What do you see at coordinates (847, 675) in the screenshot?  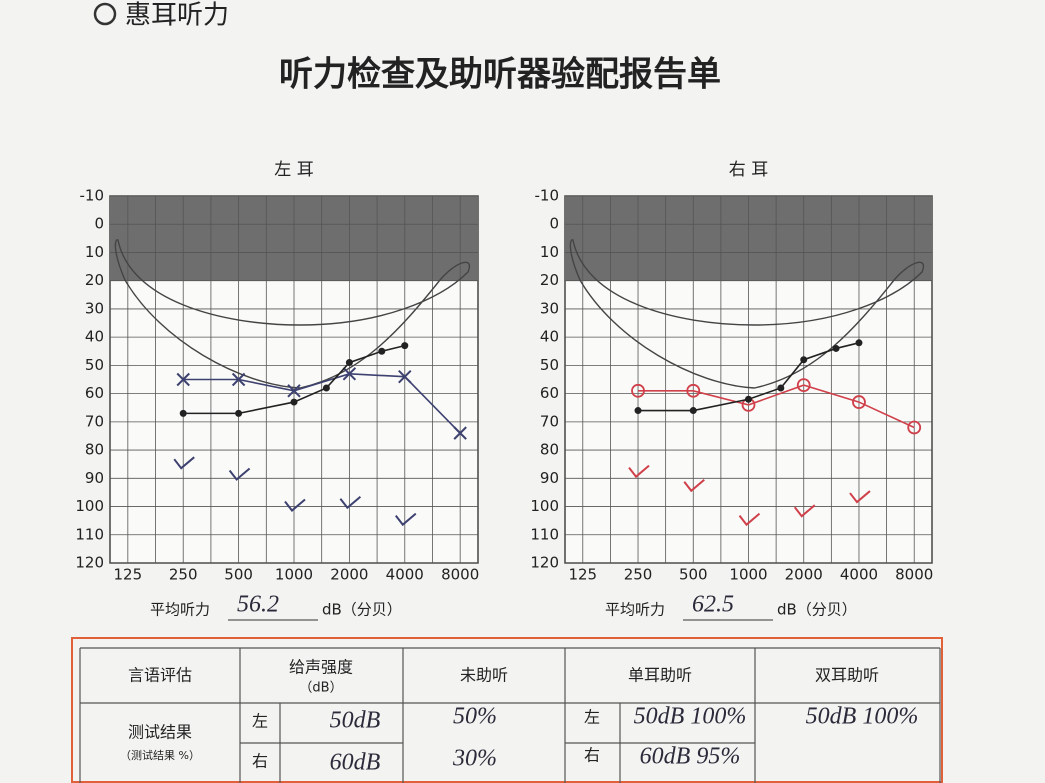 I see `binaural-header: 双耳助听` at bounding box center [847, 675].